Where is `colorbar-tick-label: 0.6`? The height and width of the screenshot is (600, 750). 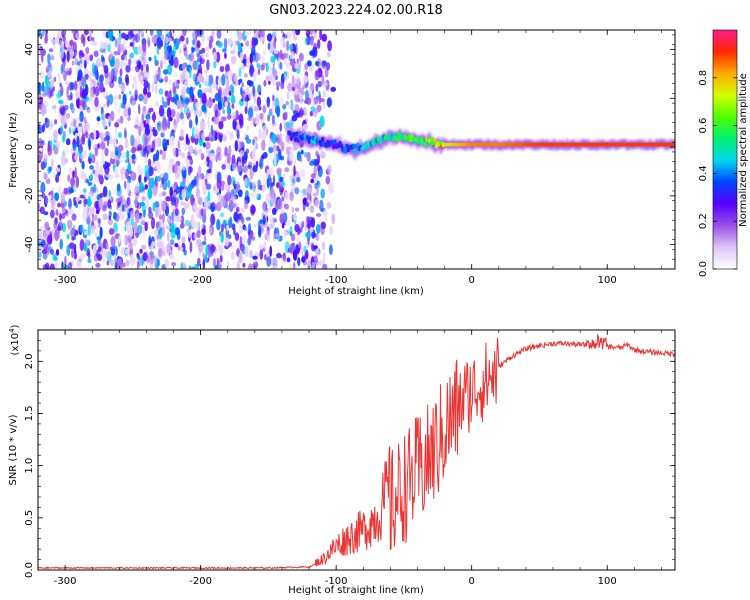 colorbar-tick-label: 0.6 is located at coordinates (703, 126).